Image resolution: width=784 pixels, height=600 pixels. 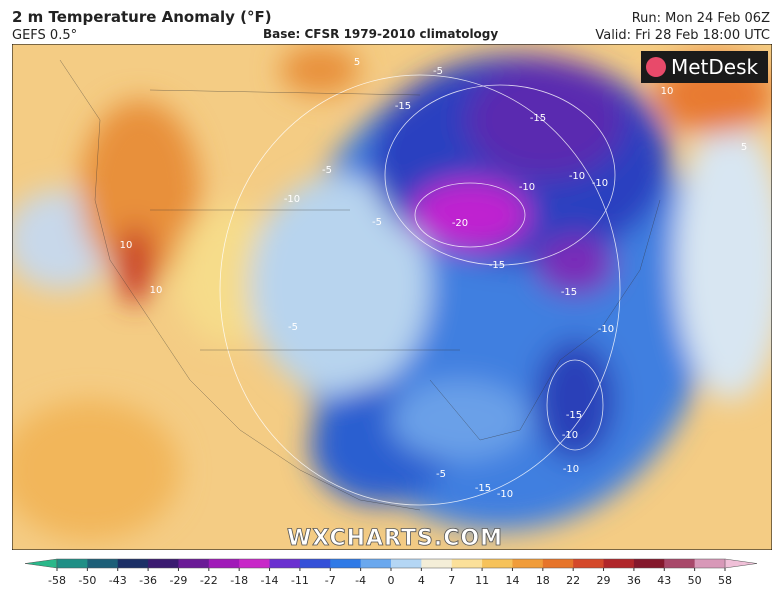 I want to click on colorbar-tick-label: 18, so click(x=543, y=580).